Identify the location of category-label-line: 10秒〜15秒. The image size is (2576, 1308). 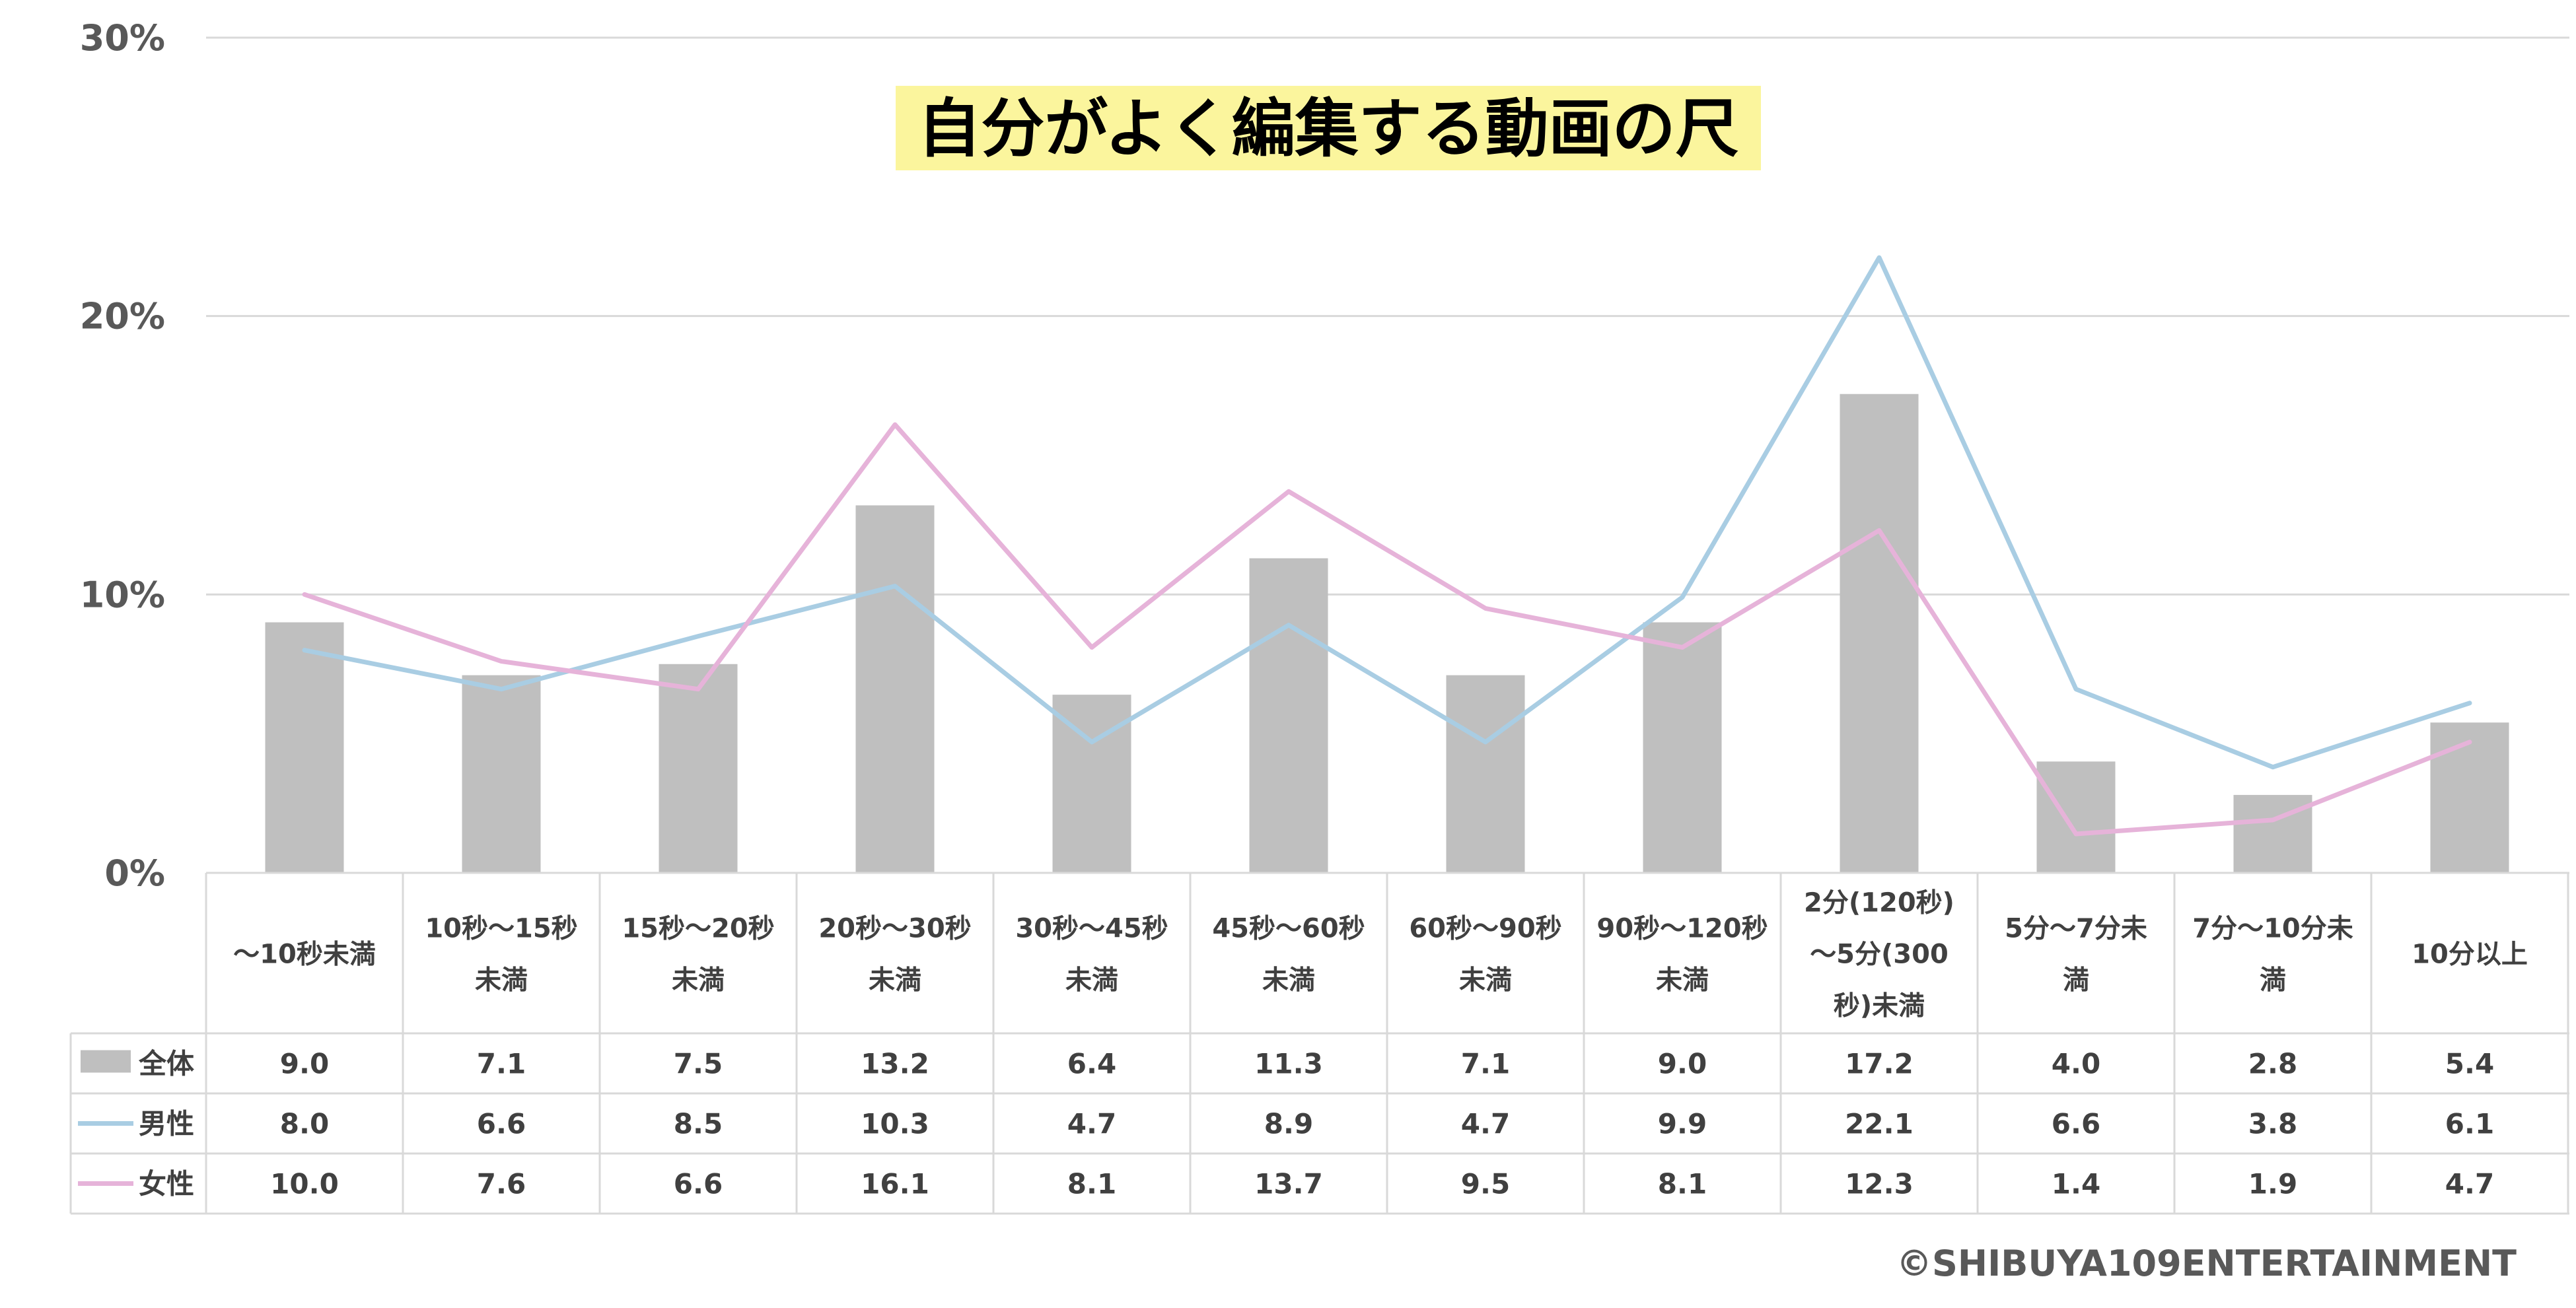
(501, 929).